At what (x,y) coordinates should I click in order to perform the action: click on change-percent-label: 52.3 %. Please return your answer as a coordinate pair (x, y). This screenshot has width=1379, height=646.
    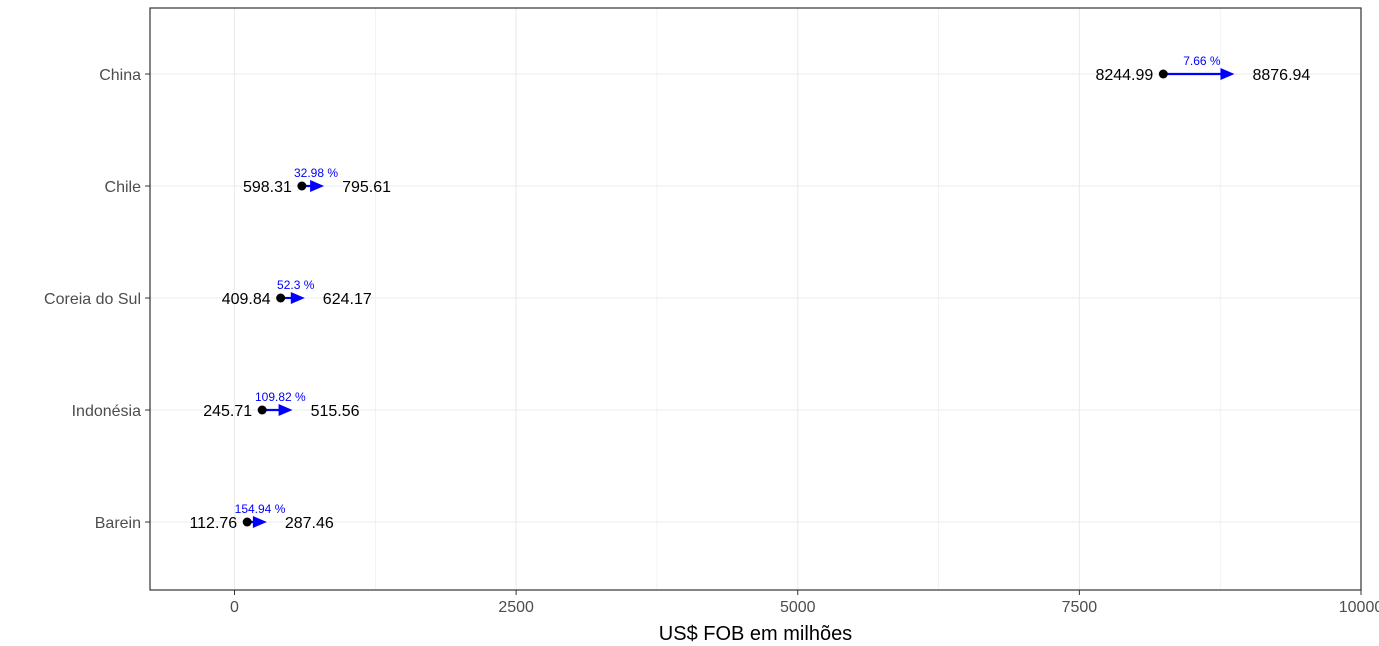
    Looking at the image, I should click on (296, 285).